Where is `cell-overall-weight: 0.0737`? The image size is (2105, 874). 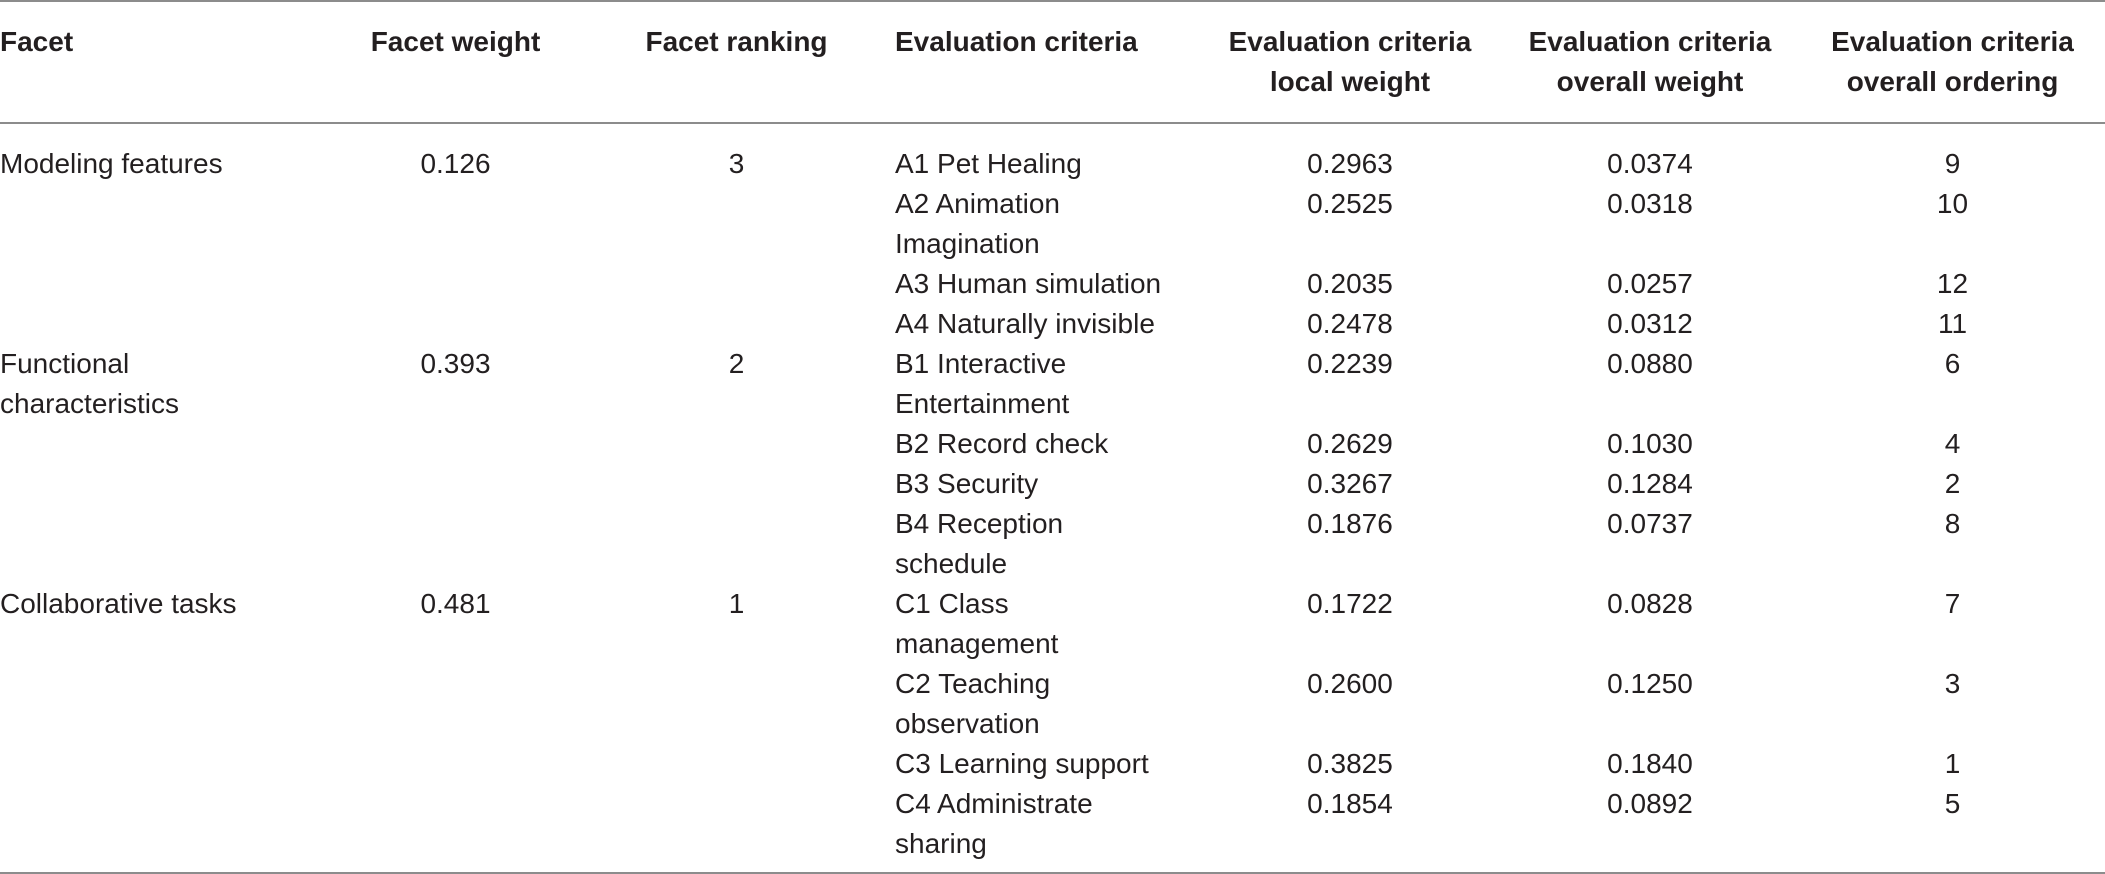
cell-overall-weight: 0.0737 is located at coordinates (1650, 523).